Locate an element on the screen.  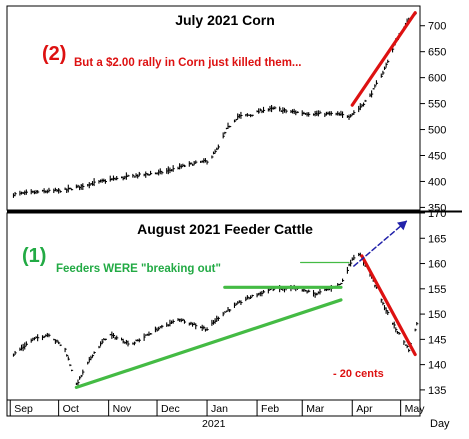
month-label: Jan is located at coordinates (219, 409).